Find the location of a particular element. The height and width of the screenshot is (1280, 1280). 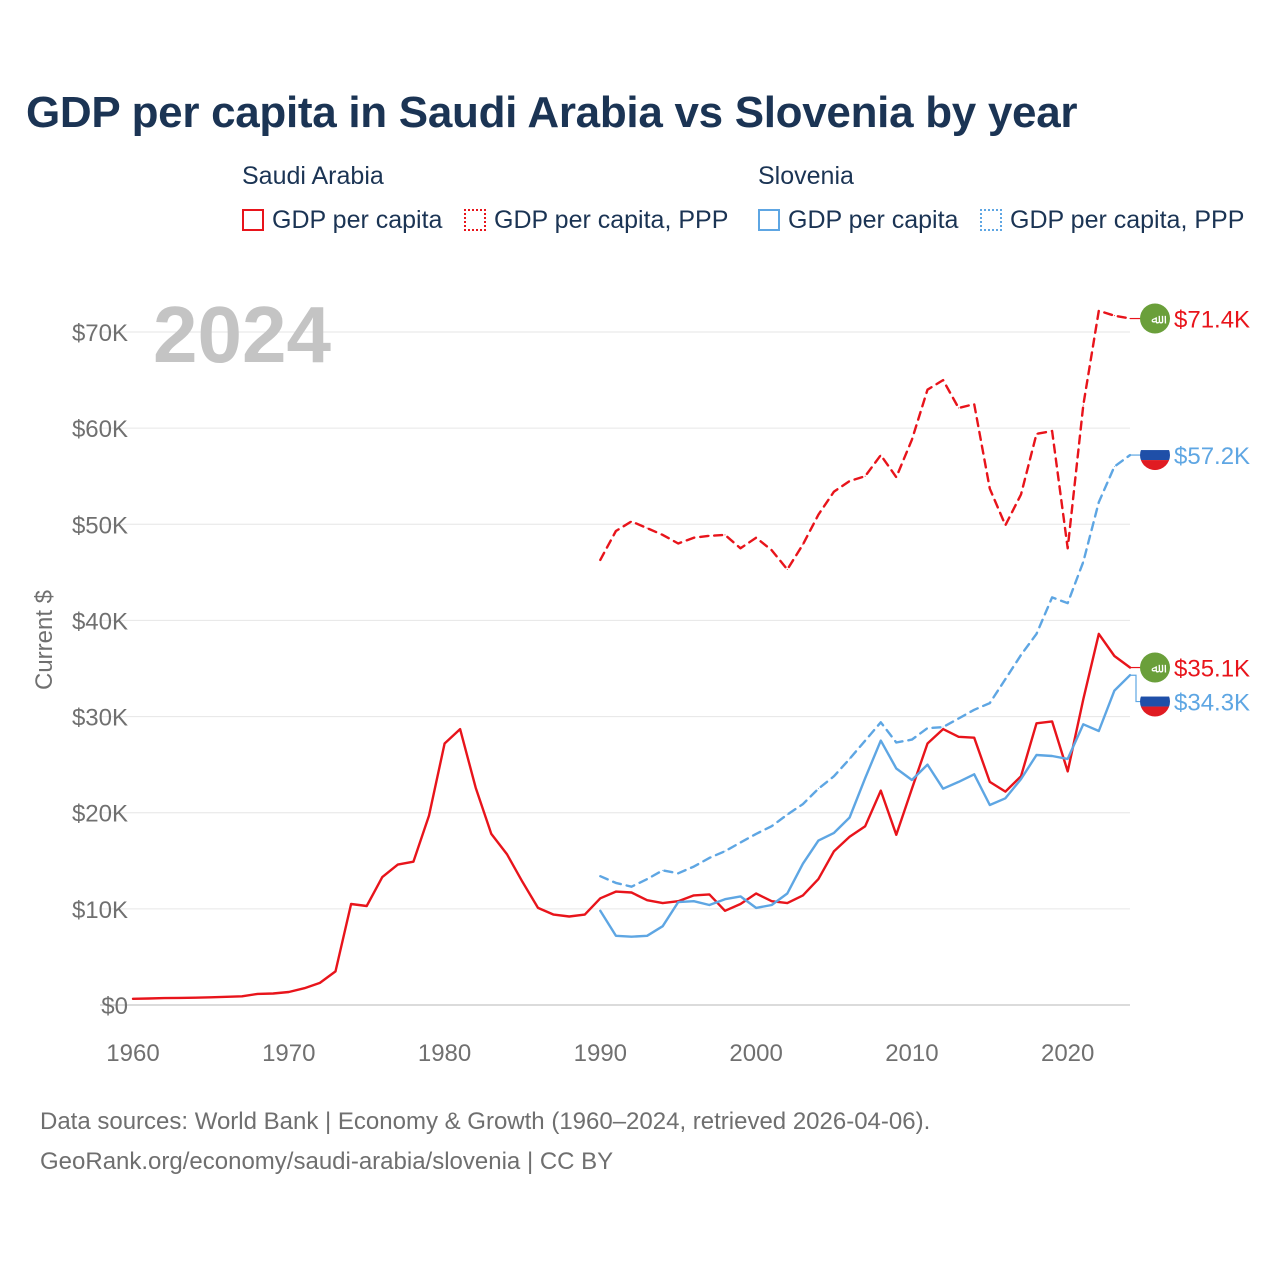

legend-item-slovenia-gdp: GDP per capita is located at coordinates (858, 220).